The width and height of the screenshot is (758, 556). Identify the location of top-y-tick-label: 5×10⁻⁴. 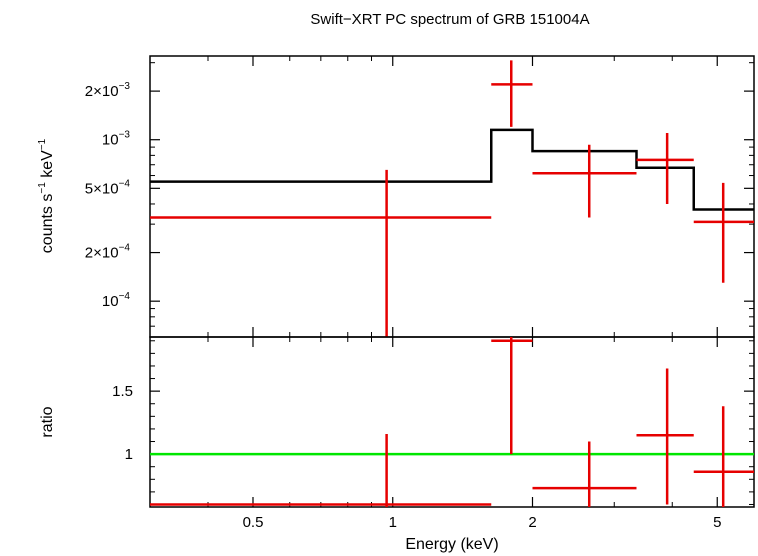
(108, 187).